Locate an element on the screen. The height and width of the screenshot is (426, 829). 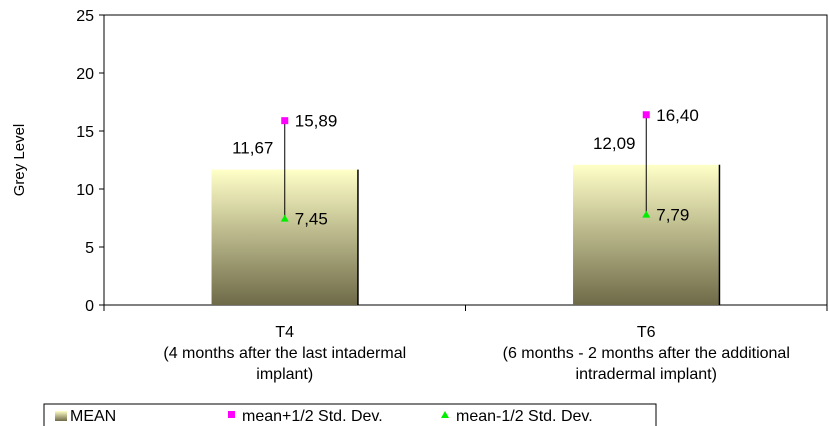
y-tick-label: 10 is located at coordinates (85, 190).